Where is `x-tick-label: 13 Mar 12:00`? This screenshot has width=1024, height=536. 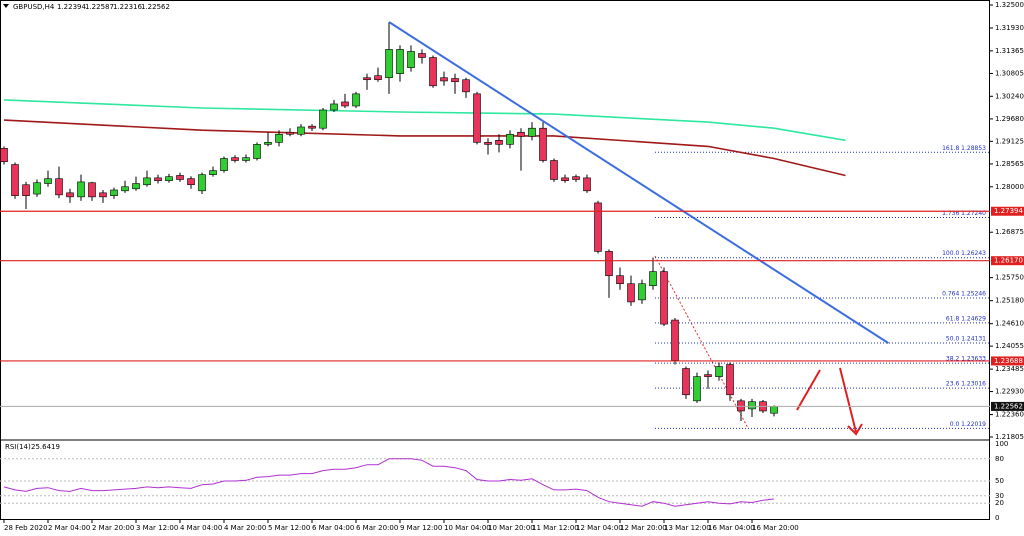
x-tick-label: 13 Mar 12:00 is located at coordinates (687, 528).